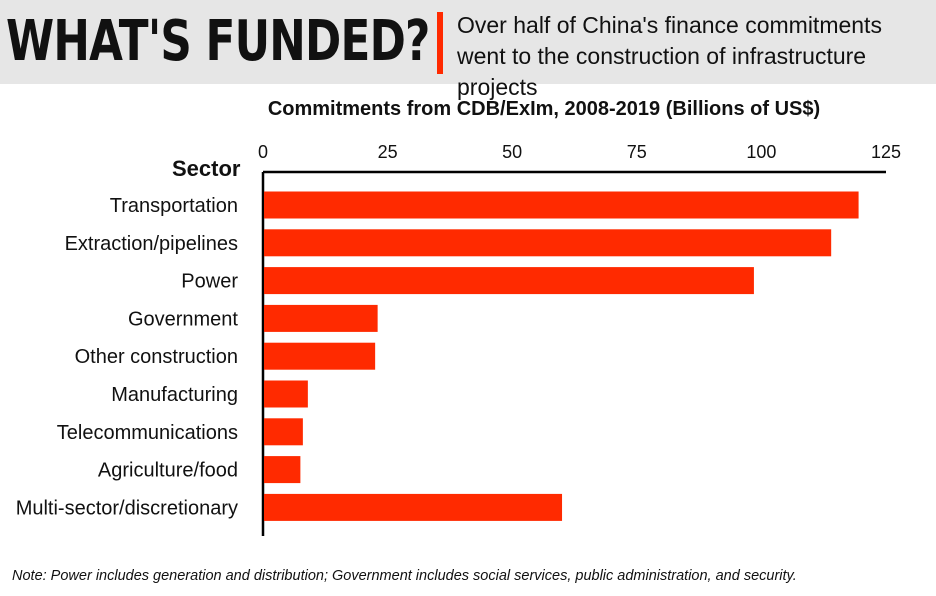  What do you see at coordinates (174, 206) in the screenshot?
I see `category-label: Transportation` at bounding box center [174, 206].